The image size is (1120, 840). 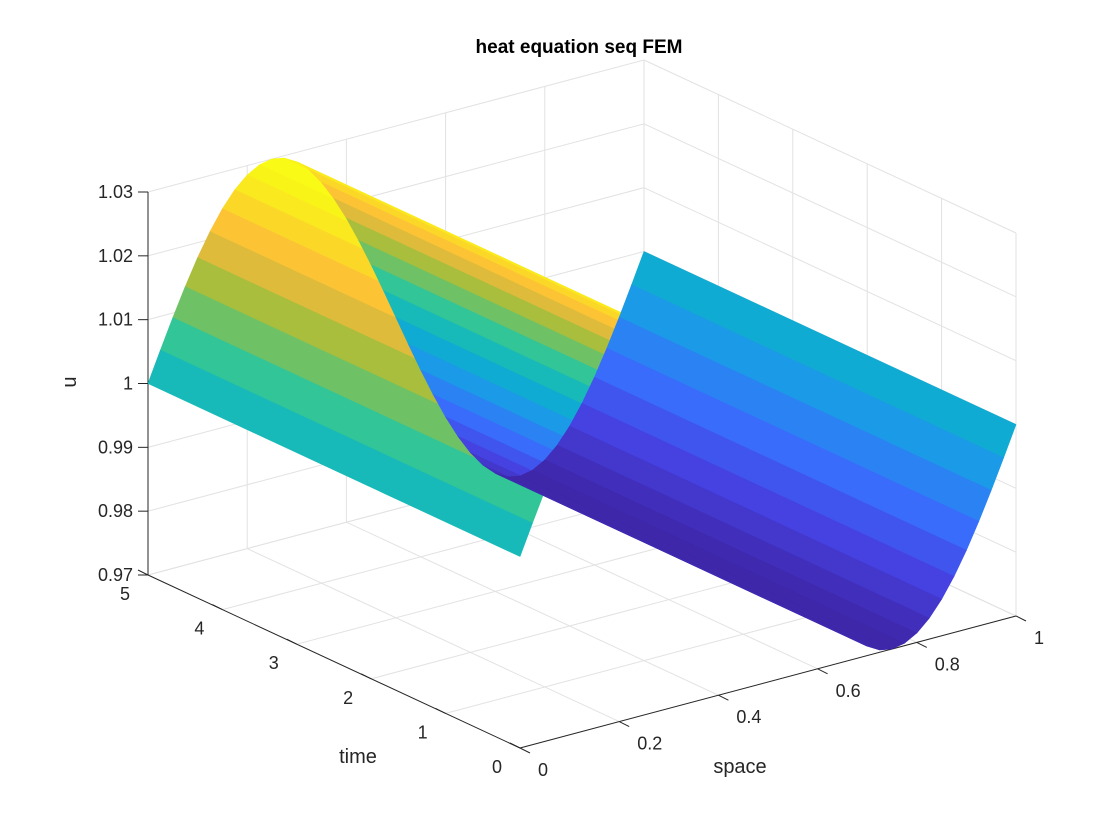 I want to click on z-tick-label: 0.99, so click(x=115, y=447).